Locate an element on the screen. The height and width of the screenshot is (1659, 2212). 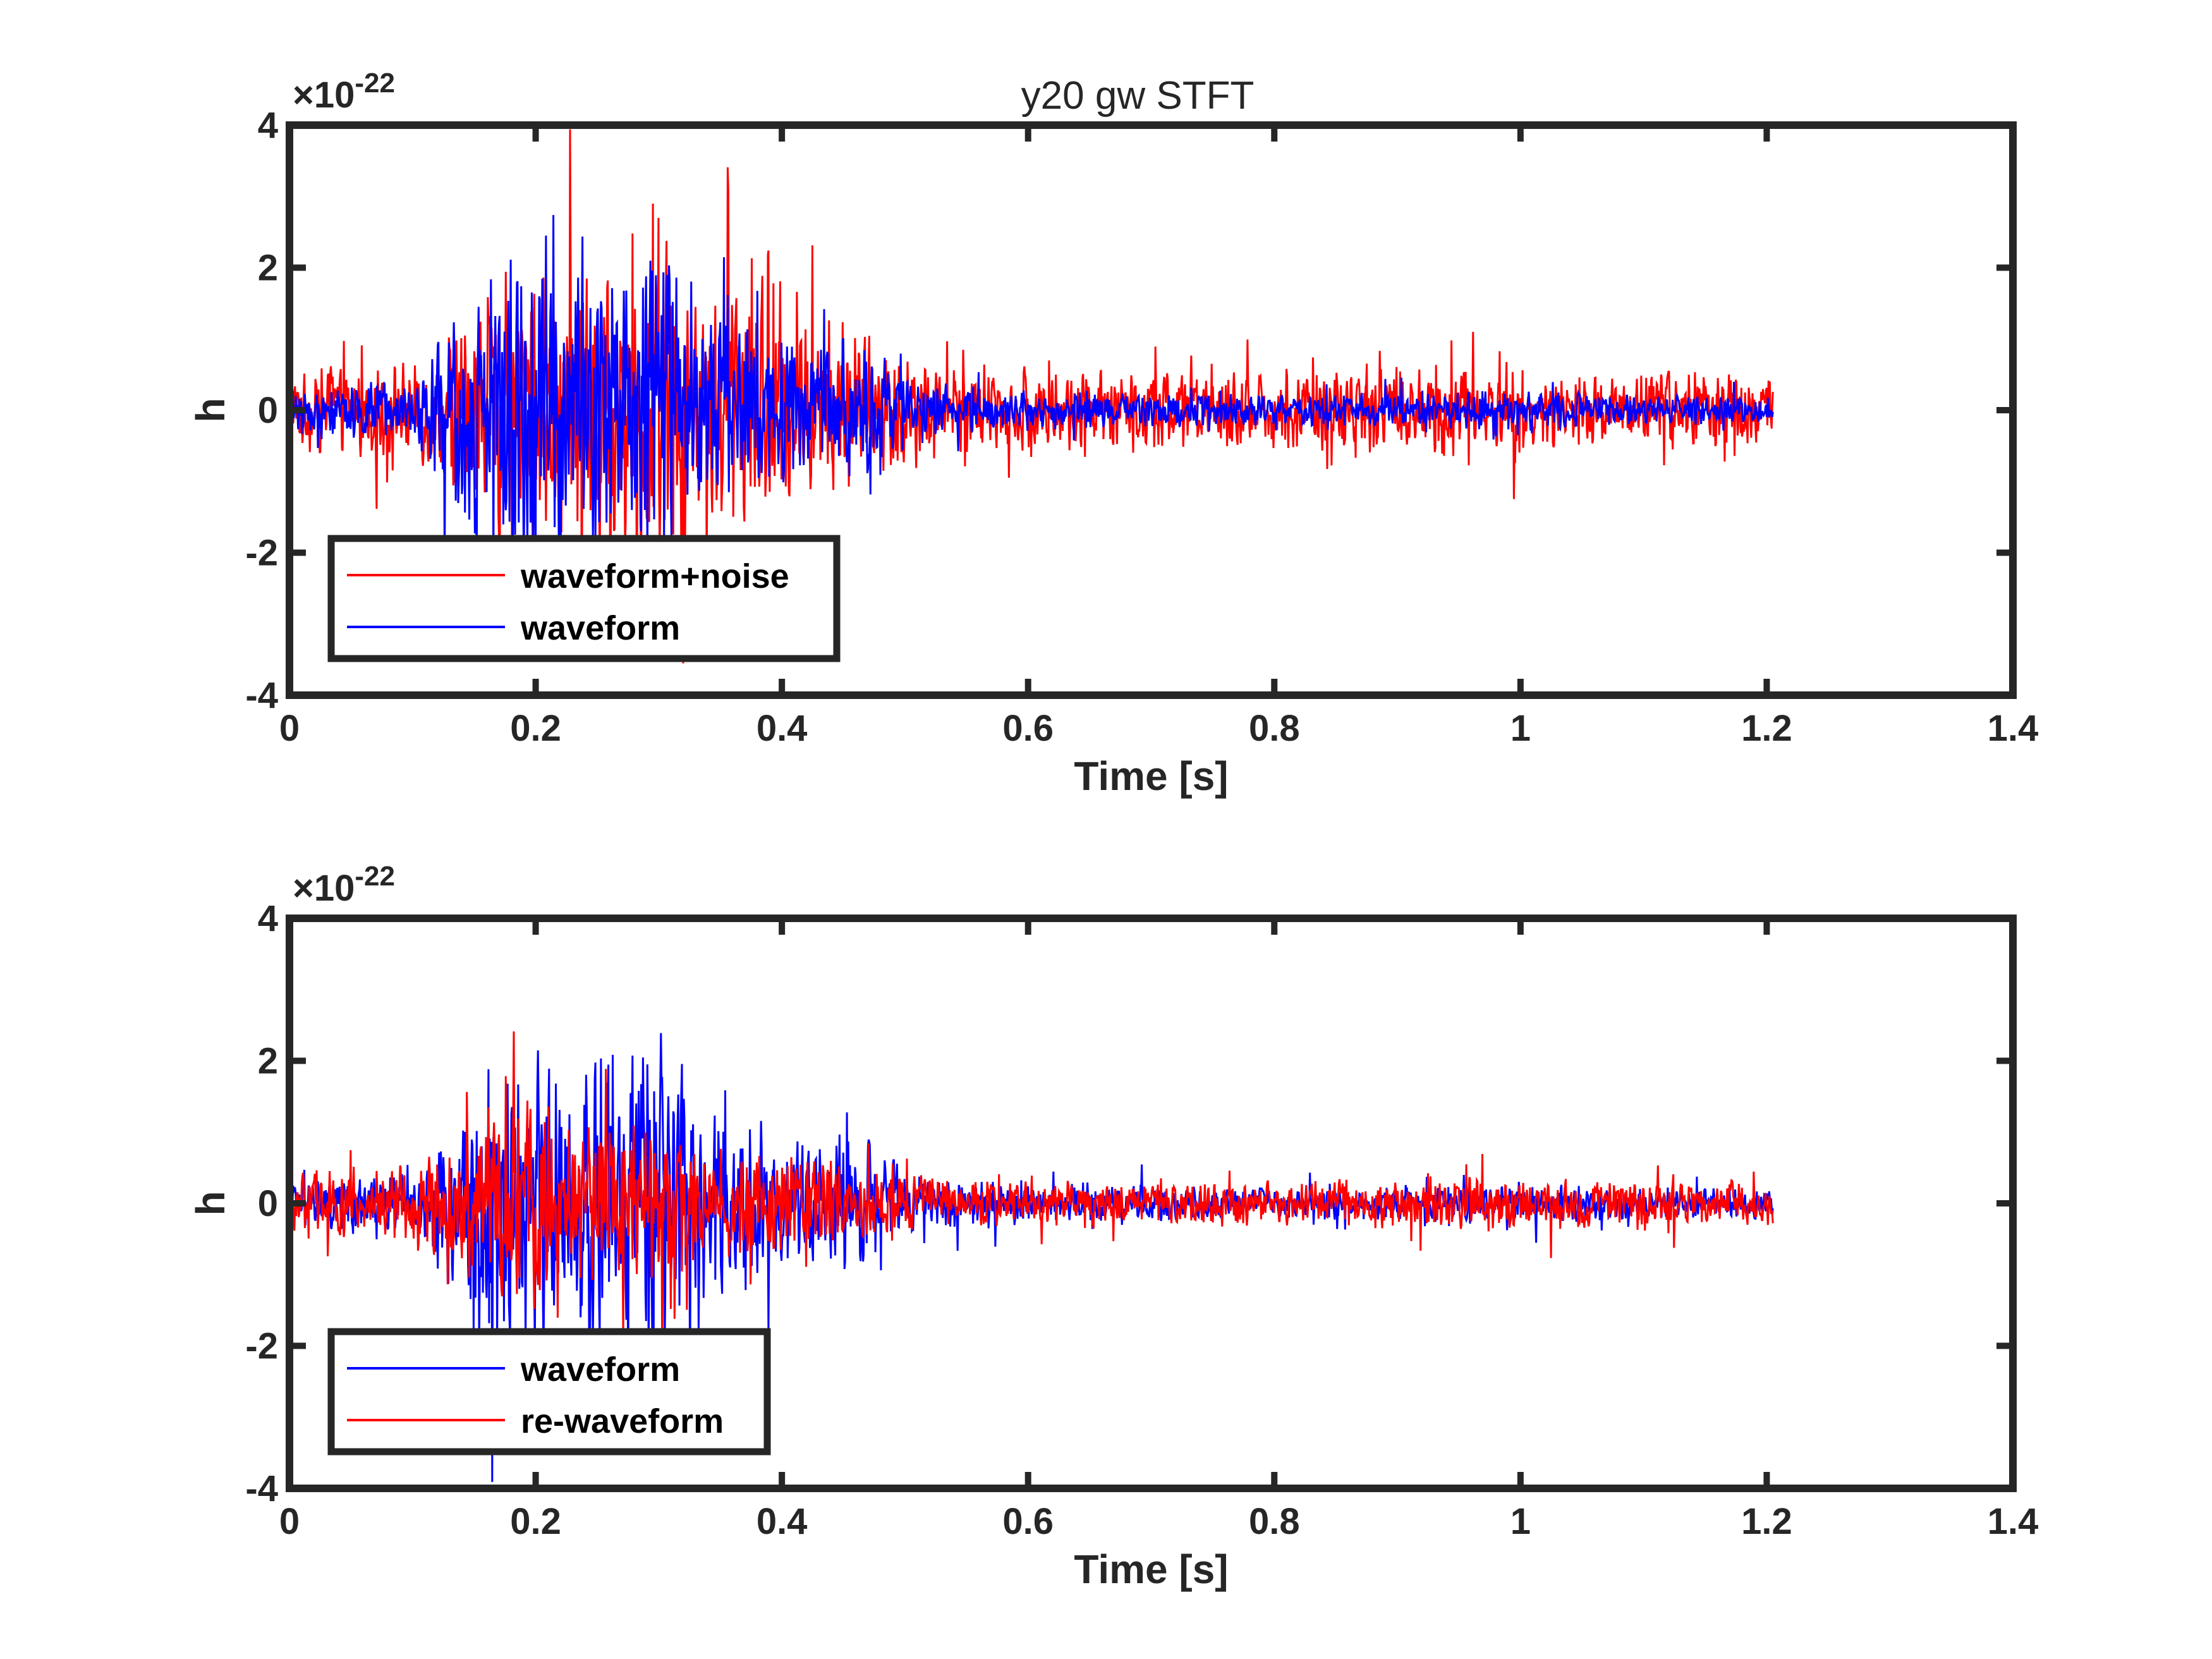
figure-title: y20 gw STFT is located at coordinates (1138, 96).